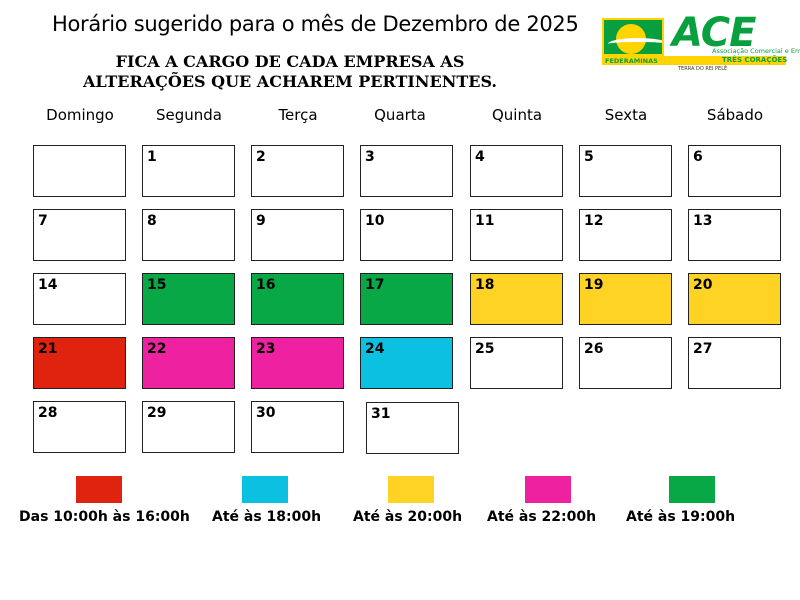 The height and width of the screenshot is (600, 800). Describe the element at coordinates (698, 157) in the screenshot. I see `day-number: 6` at that location.